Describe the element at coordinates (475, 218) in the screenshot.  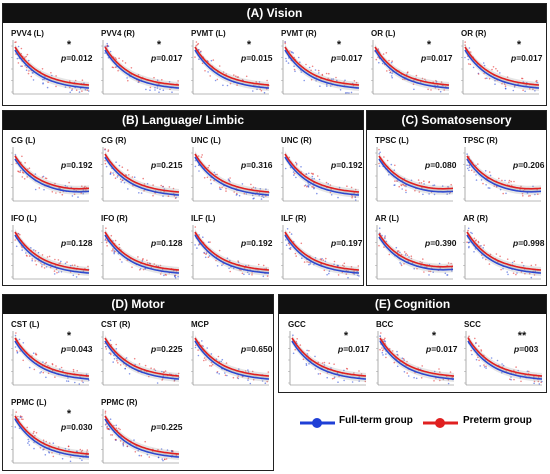
I see `panel-title: AR (R)` at that location.